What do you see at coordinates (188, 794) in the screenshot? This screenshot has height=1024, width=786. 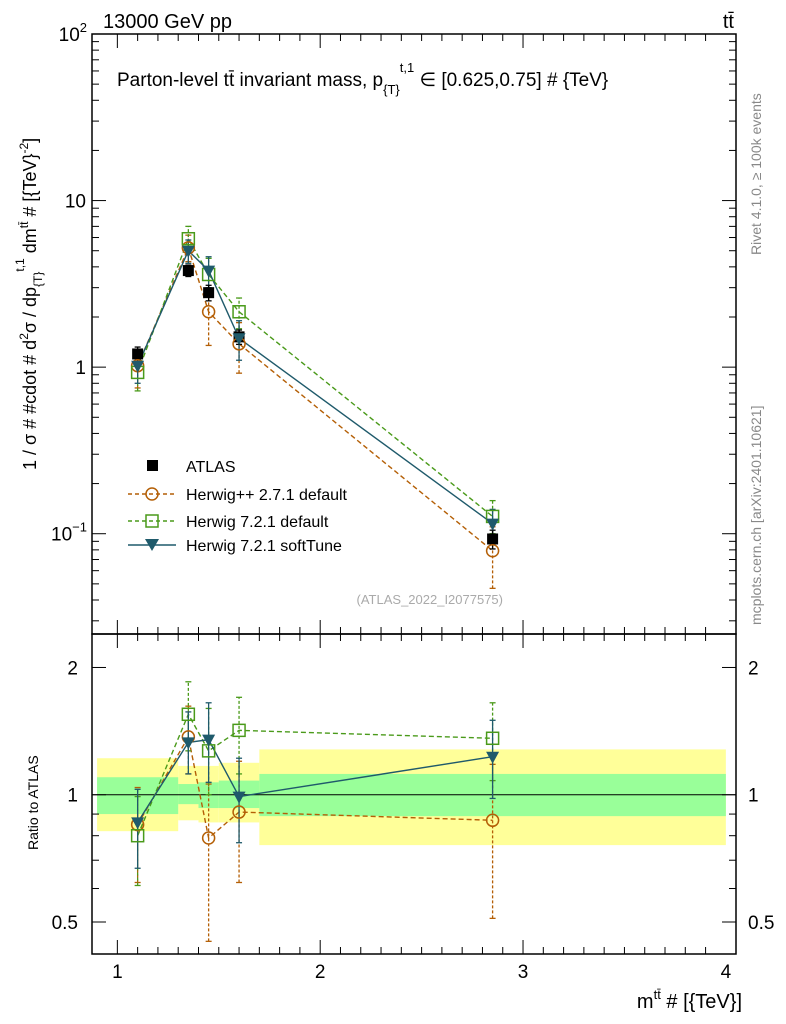 I see `ratio-band-stat` at bounding box center [188, 794].